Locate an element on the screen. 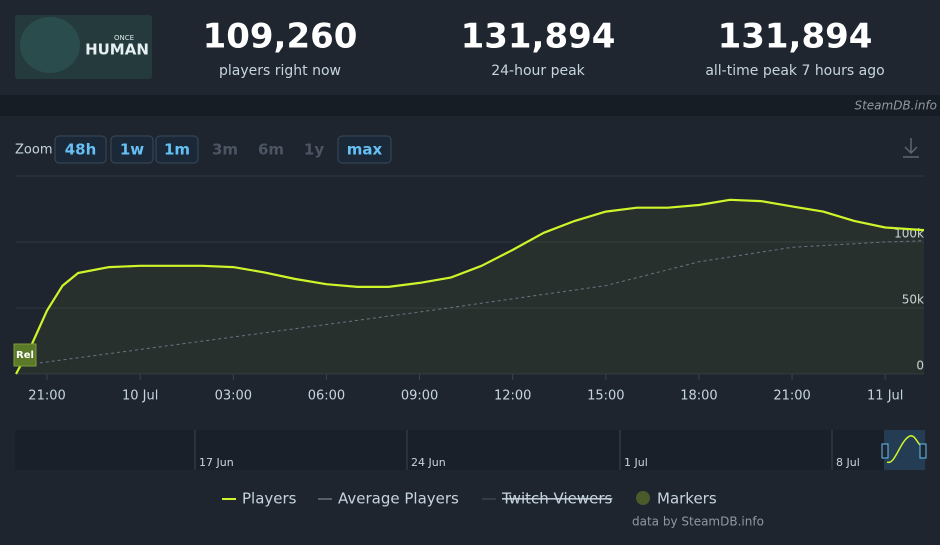  x-tick-label: 03:00 is located at coordinates (233, 396).